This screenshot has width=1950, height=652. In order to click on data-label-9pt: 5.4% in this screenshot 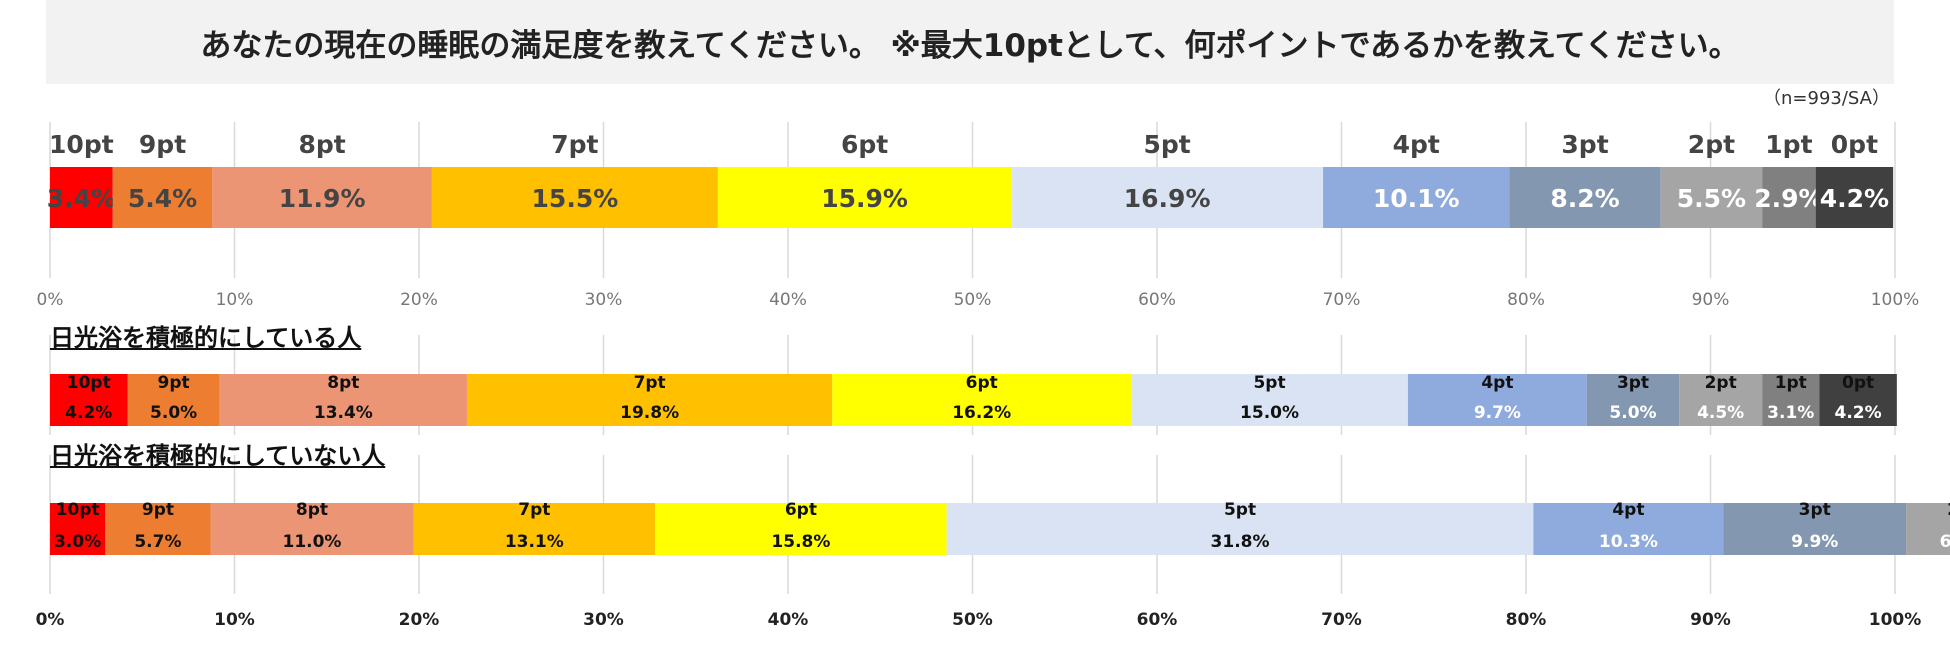, I will do `click(162, 198)`.